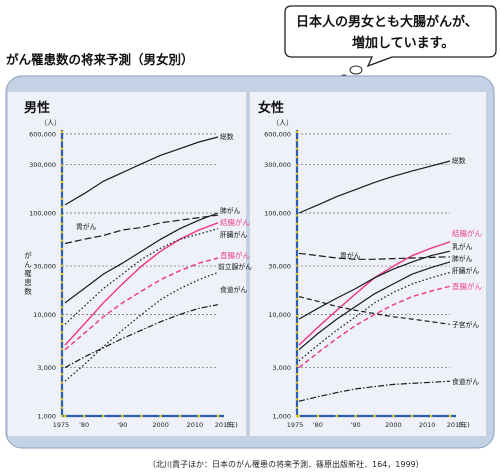 The height and width of the screenshot is (473, 500). Describe the element at coordinates (46, 417) in the screenshot. I see `y-tick-label: 1,000` at that location.